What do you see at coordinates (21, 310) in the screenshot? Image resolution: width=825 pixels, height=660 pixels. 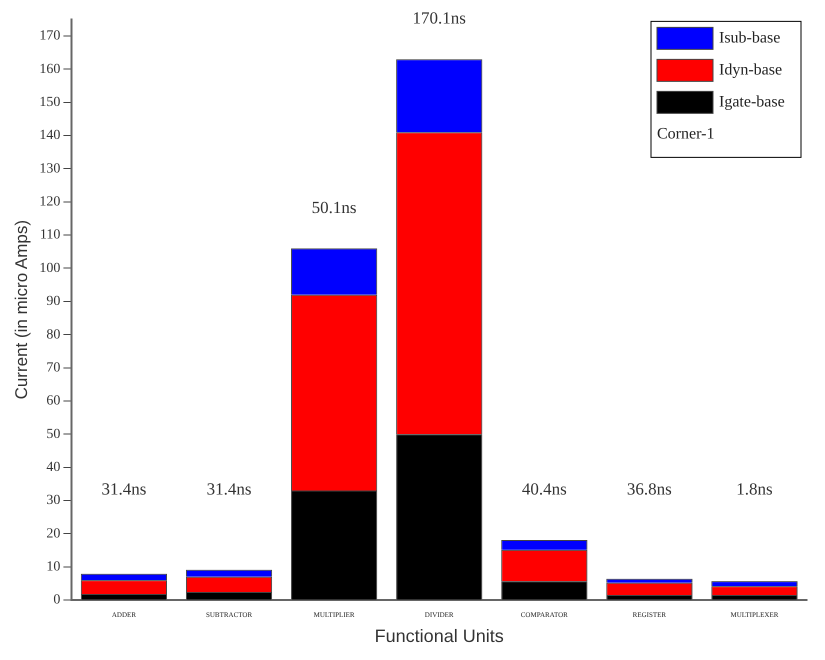 I see `y-axis-title: Current (in micro Amps)` at bounding box center [21, 310].